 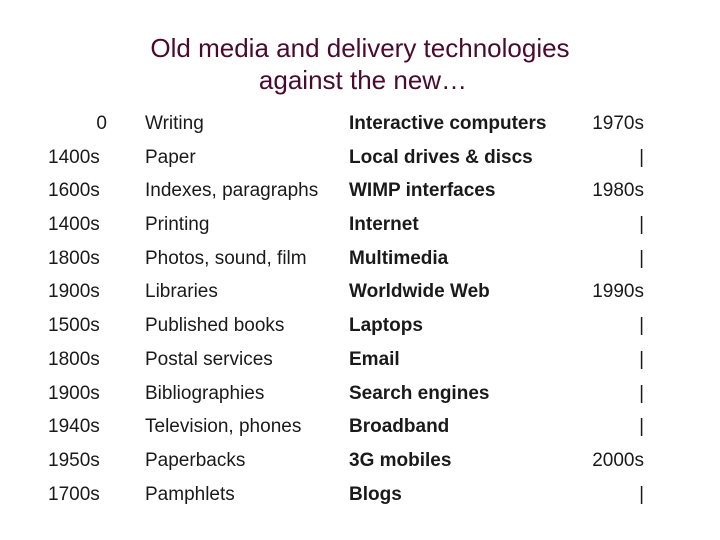 I want to click on old-date: 1600s, so click(x=74, y=191).